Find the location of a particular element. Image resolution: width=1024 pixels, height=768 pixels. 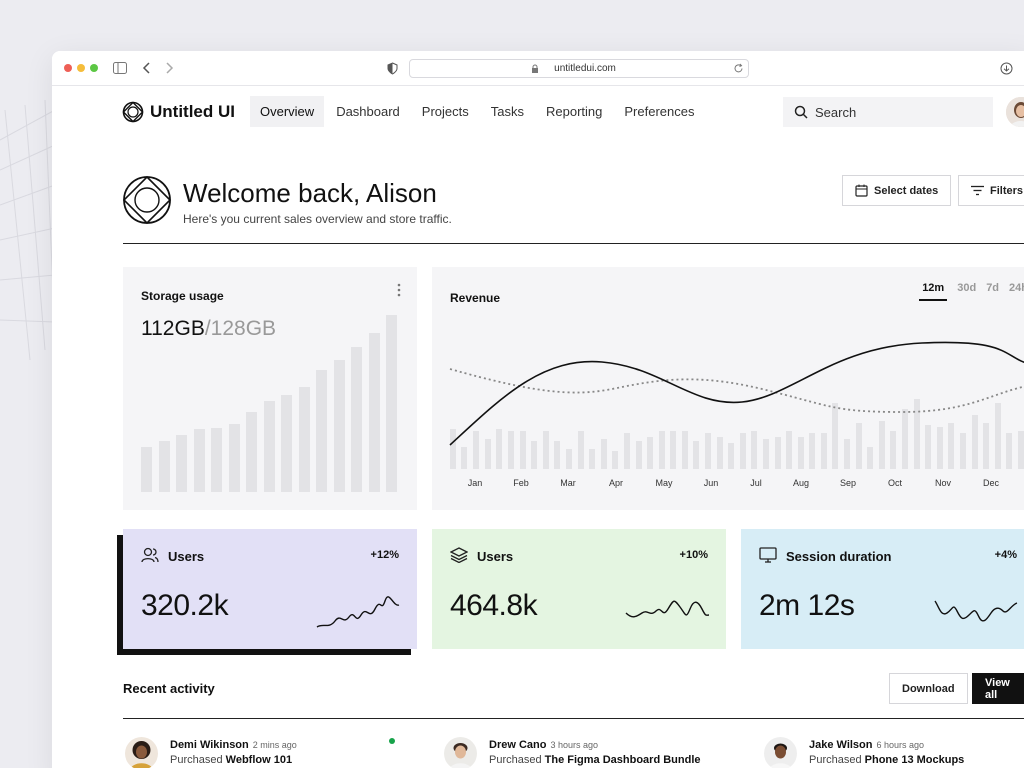

month-label: Jul is located at coordinates (756, 483).